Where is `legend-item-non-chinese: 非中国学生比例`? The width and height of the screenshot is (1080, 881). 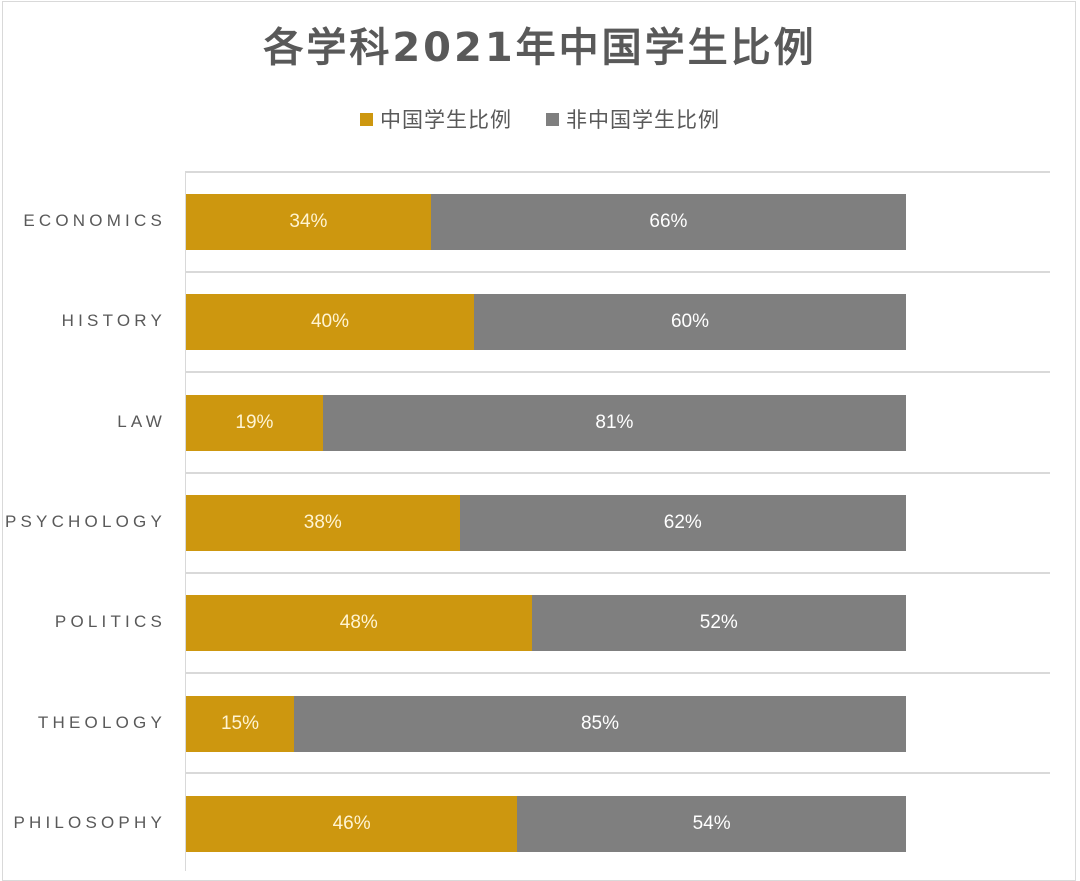
legend-item-non-chinese: 非中国学生比例 is located at coordinates (633, 119).